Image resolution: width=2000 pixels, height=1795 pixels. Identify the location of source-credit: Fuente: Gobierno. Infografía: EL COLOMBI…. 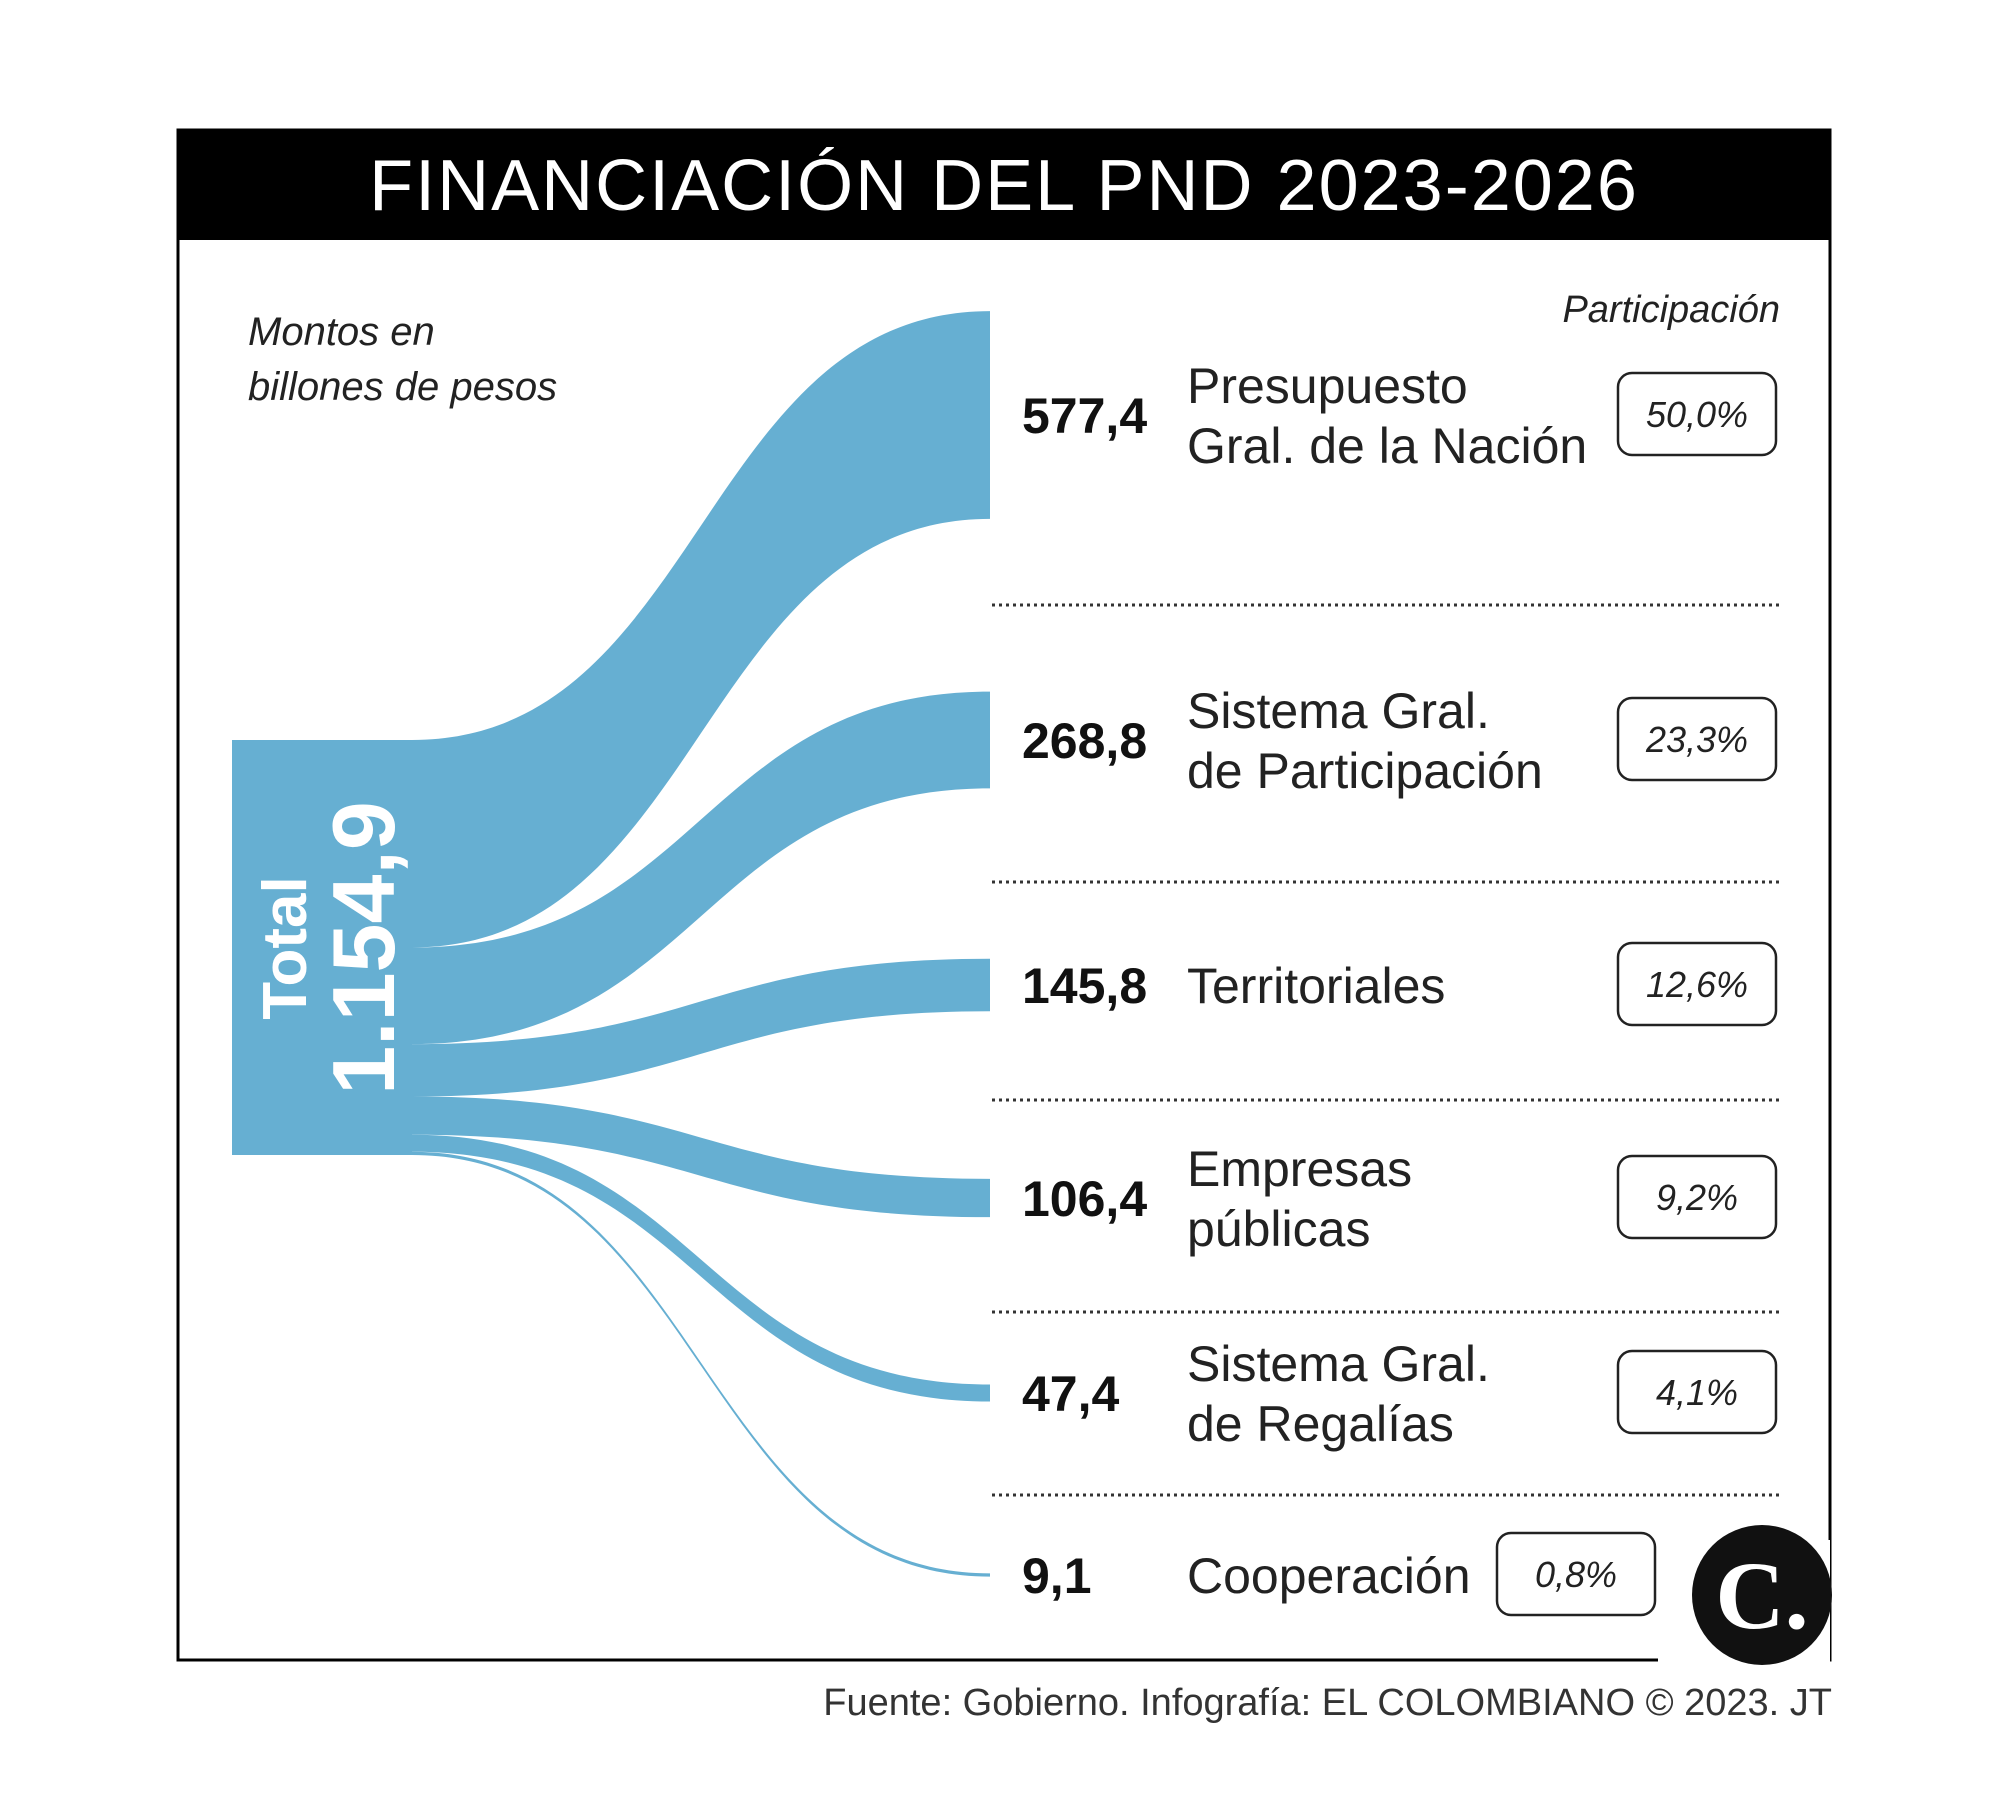
(1327, 1703).